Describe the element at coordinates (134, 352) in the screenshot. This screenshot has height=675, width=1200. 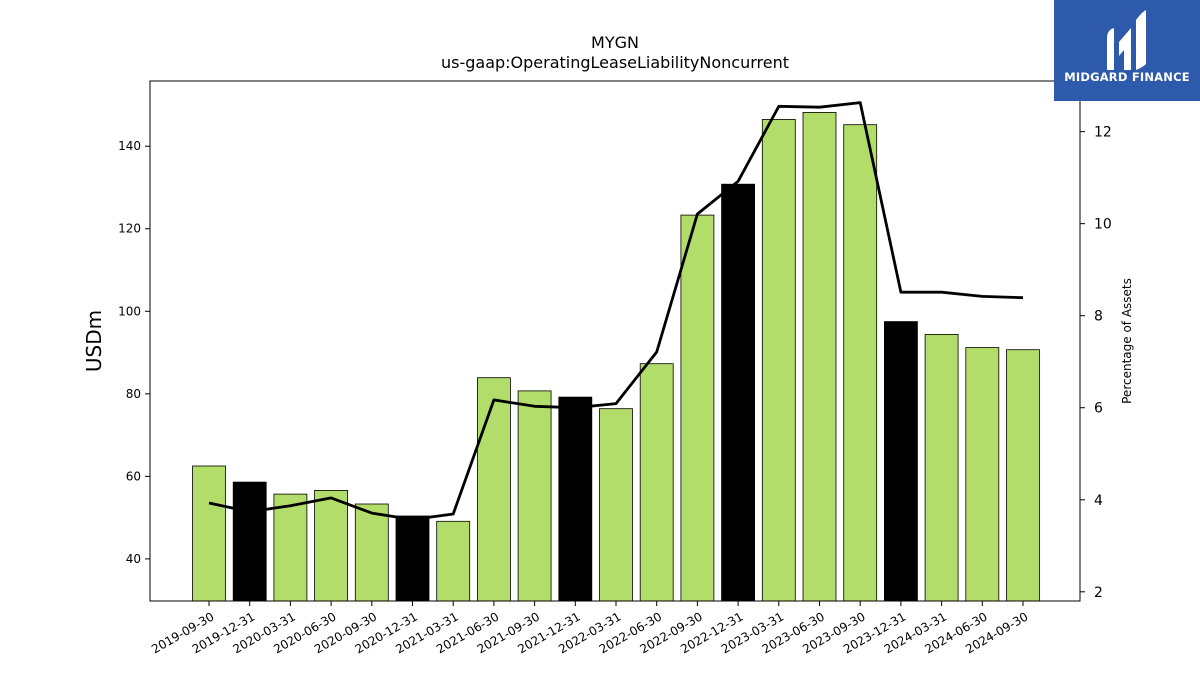
I see `y-axis: 40 60 80 100 120 140` at that location.